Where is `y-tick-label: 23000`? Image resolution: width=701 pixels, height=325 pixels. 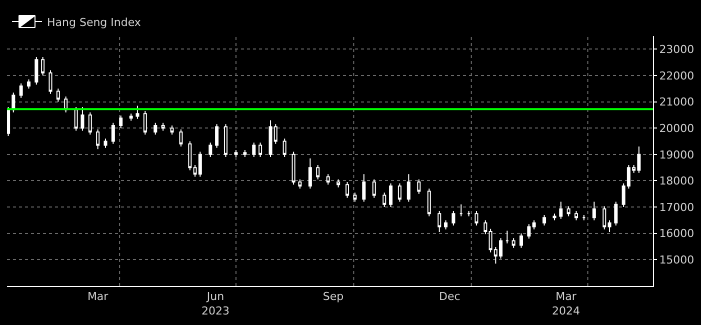
y-tick-label: 23000 is located at coordinates (676, 49).